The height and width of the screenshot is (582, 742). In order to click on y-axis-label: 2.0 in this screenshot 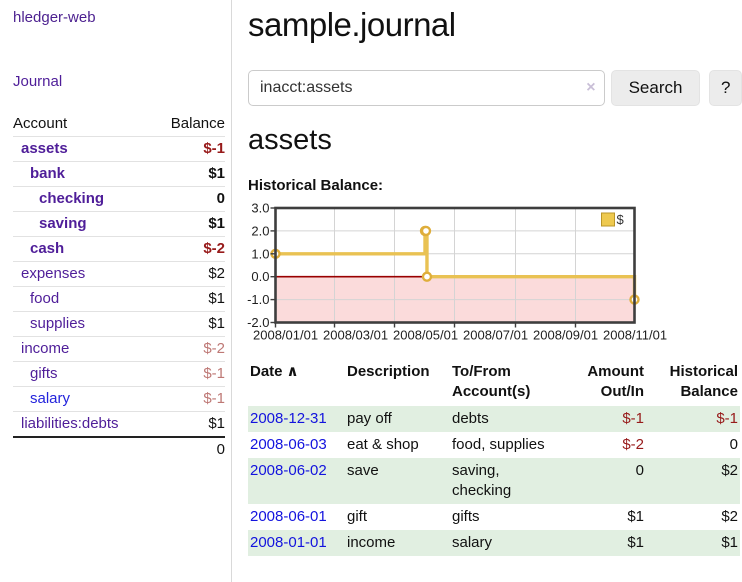, I will do `click(260, 230)`.